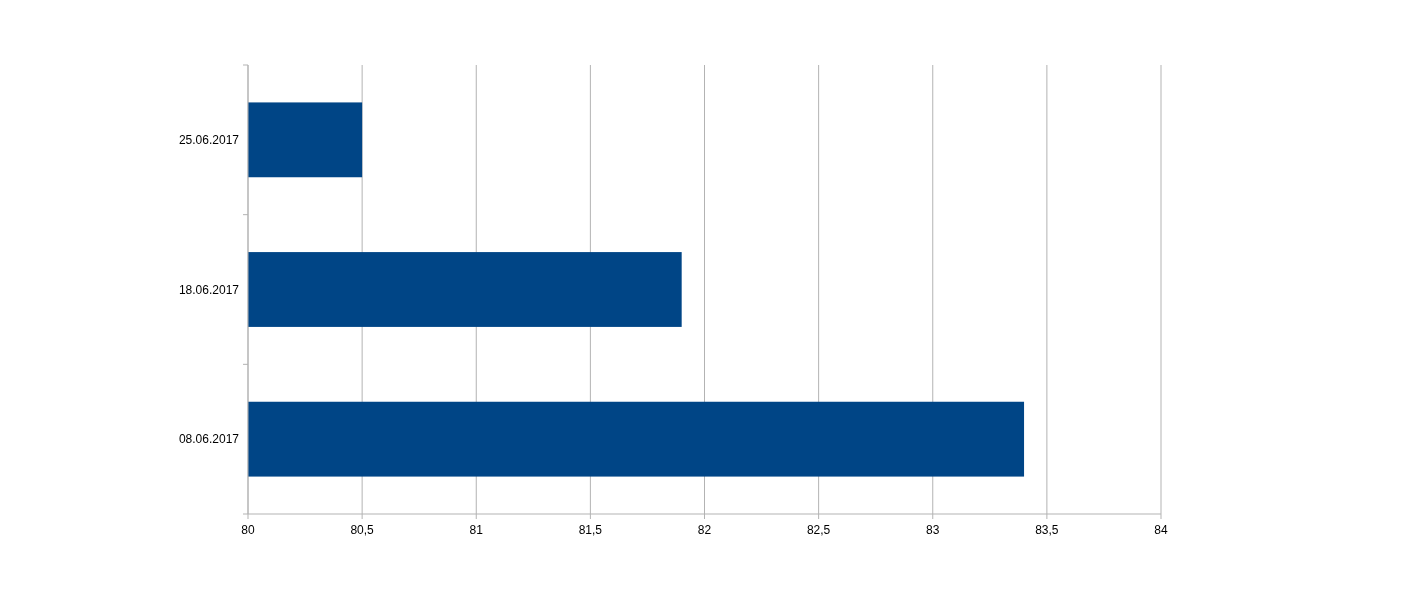 Image resolution: width=1408 pixels, height=616 pixels. Describe the element at coordinates (248, 530) in the screenshot. I see `x-tick-label: 80` at that location.